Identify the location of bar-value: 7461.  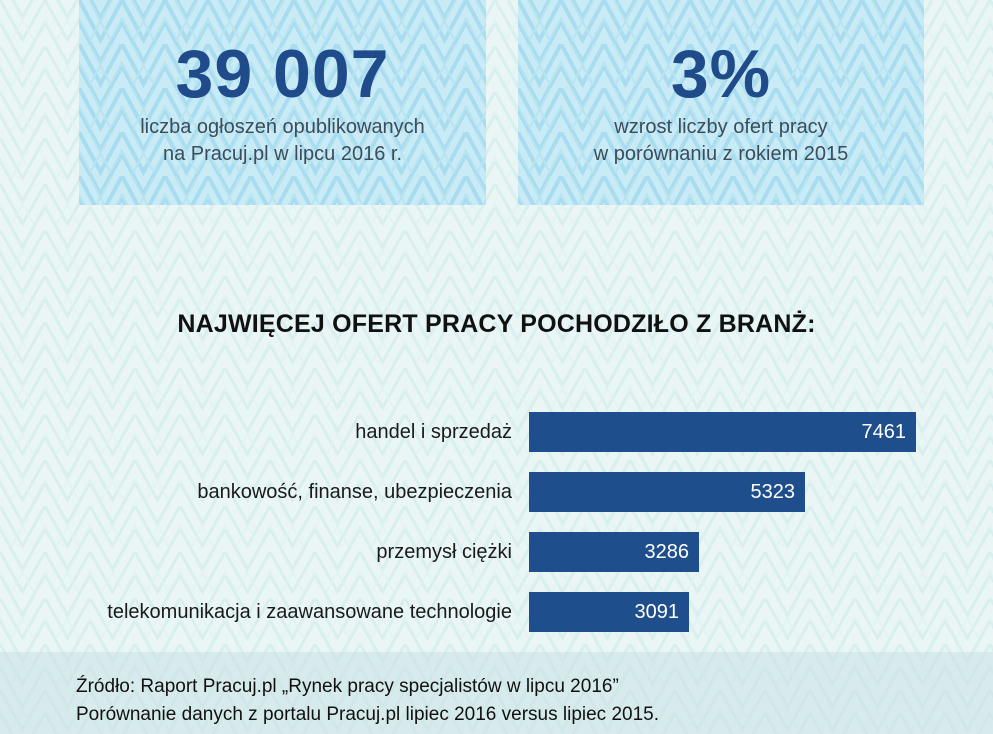
(884, 432).